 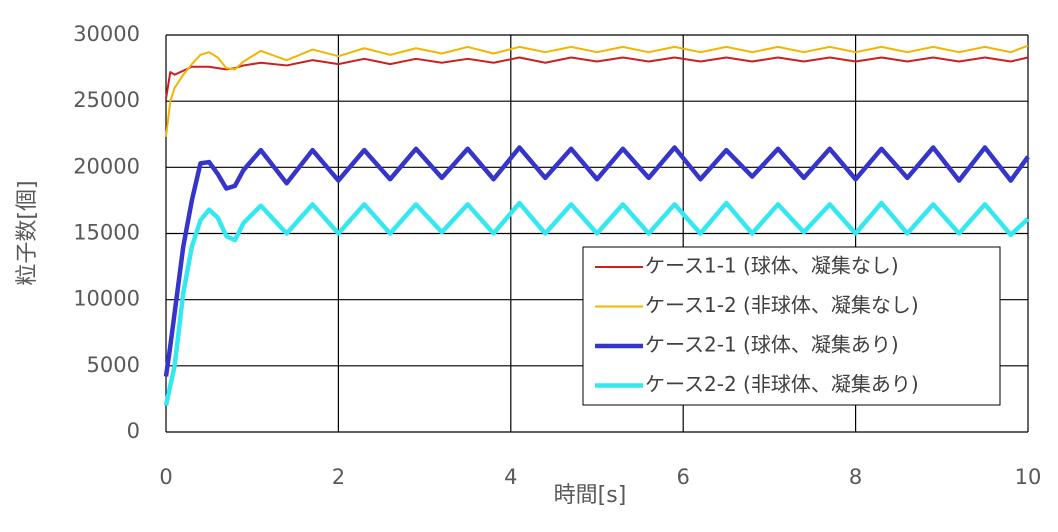 I want to click on x-axis-title: 時間[s], so click(x=590, y=495).